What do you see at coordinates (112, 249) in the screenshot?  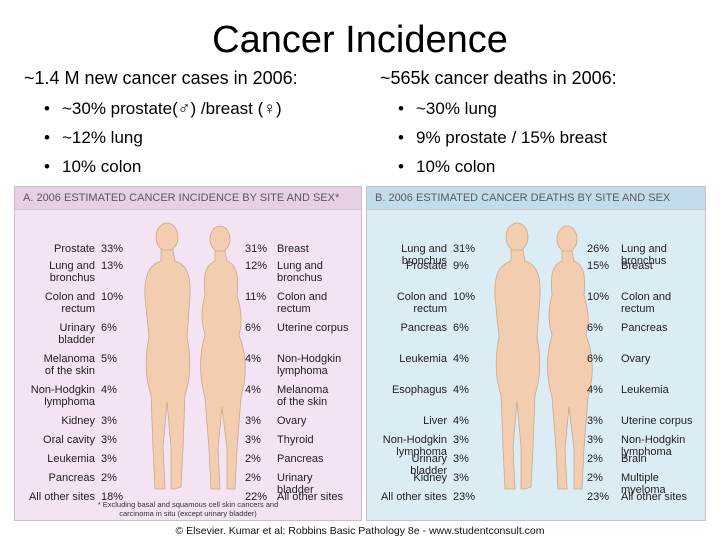 I see `site-percentage: 33%` at bounding box center [112, 249].